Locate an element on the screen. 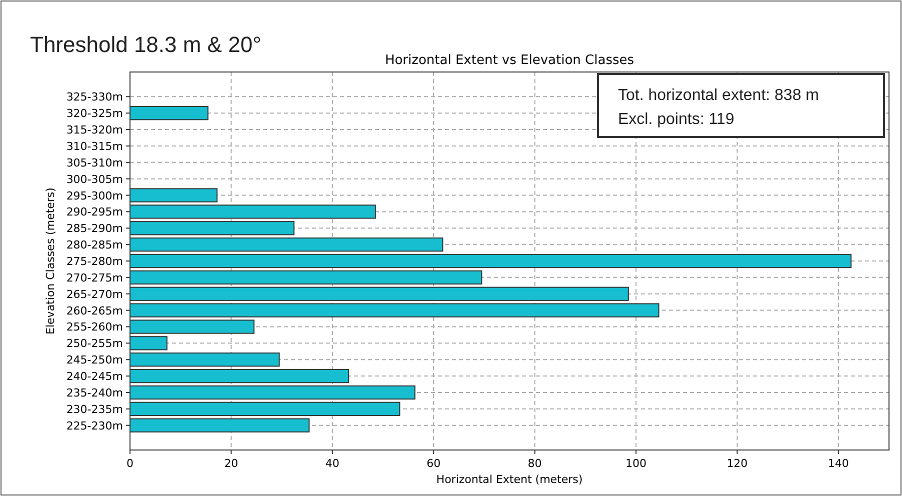 Image resolution: width=902 pixels, height=496 pixels. x-tick-label: 20 is located at coordinates (231, 463).